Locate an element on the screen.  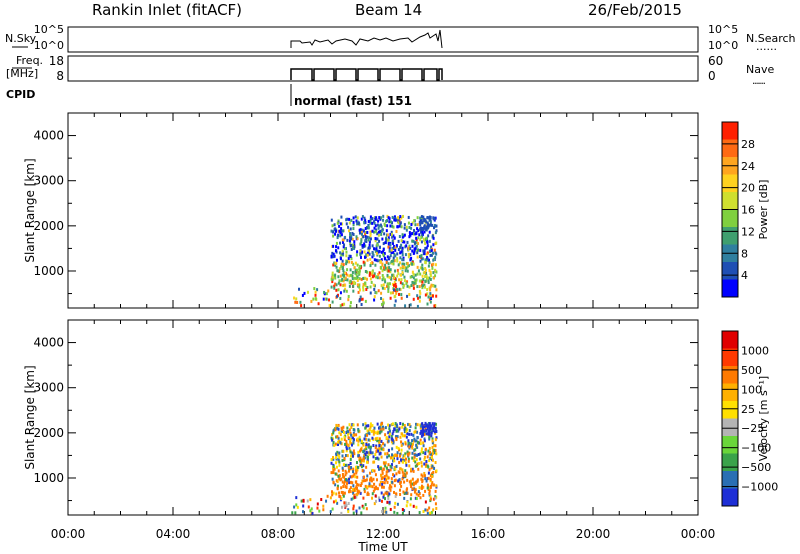
colorbar-tick-label: −1000 is located at coordinates (759, 487).